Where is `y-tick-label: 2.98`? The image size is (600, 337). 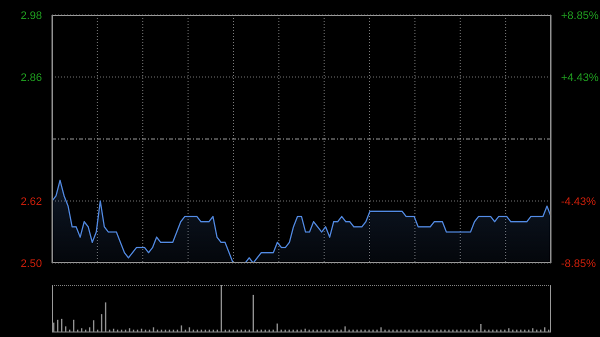
y-tick-label: 2.98 is located at coordinates (31, 16).